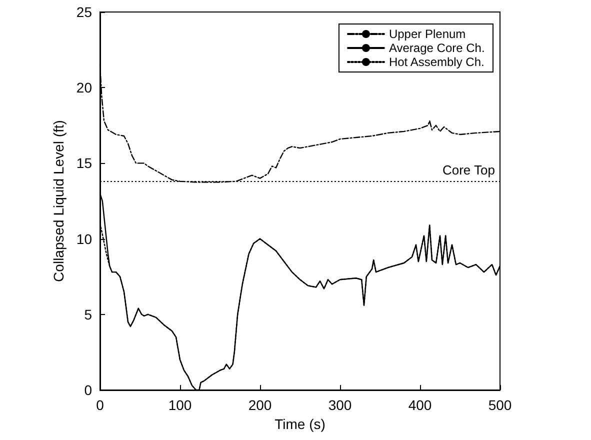 The image size is (591, 440). Describe the element at coordinates (436, 62) in the screenshot. I see `legend-label: Hot Assembly Ch.` at that location.